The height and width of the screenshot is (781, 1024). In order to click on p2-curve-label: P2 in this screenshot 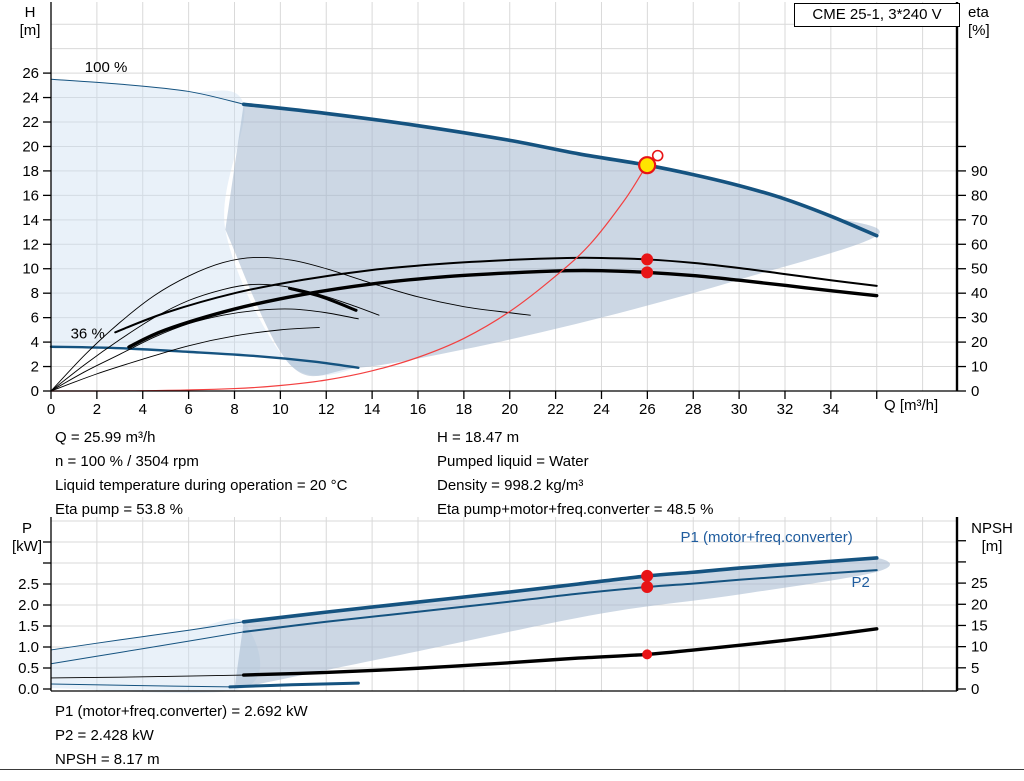, I will do `click(860, 582)`.